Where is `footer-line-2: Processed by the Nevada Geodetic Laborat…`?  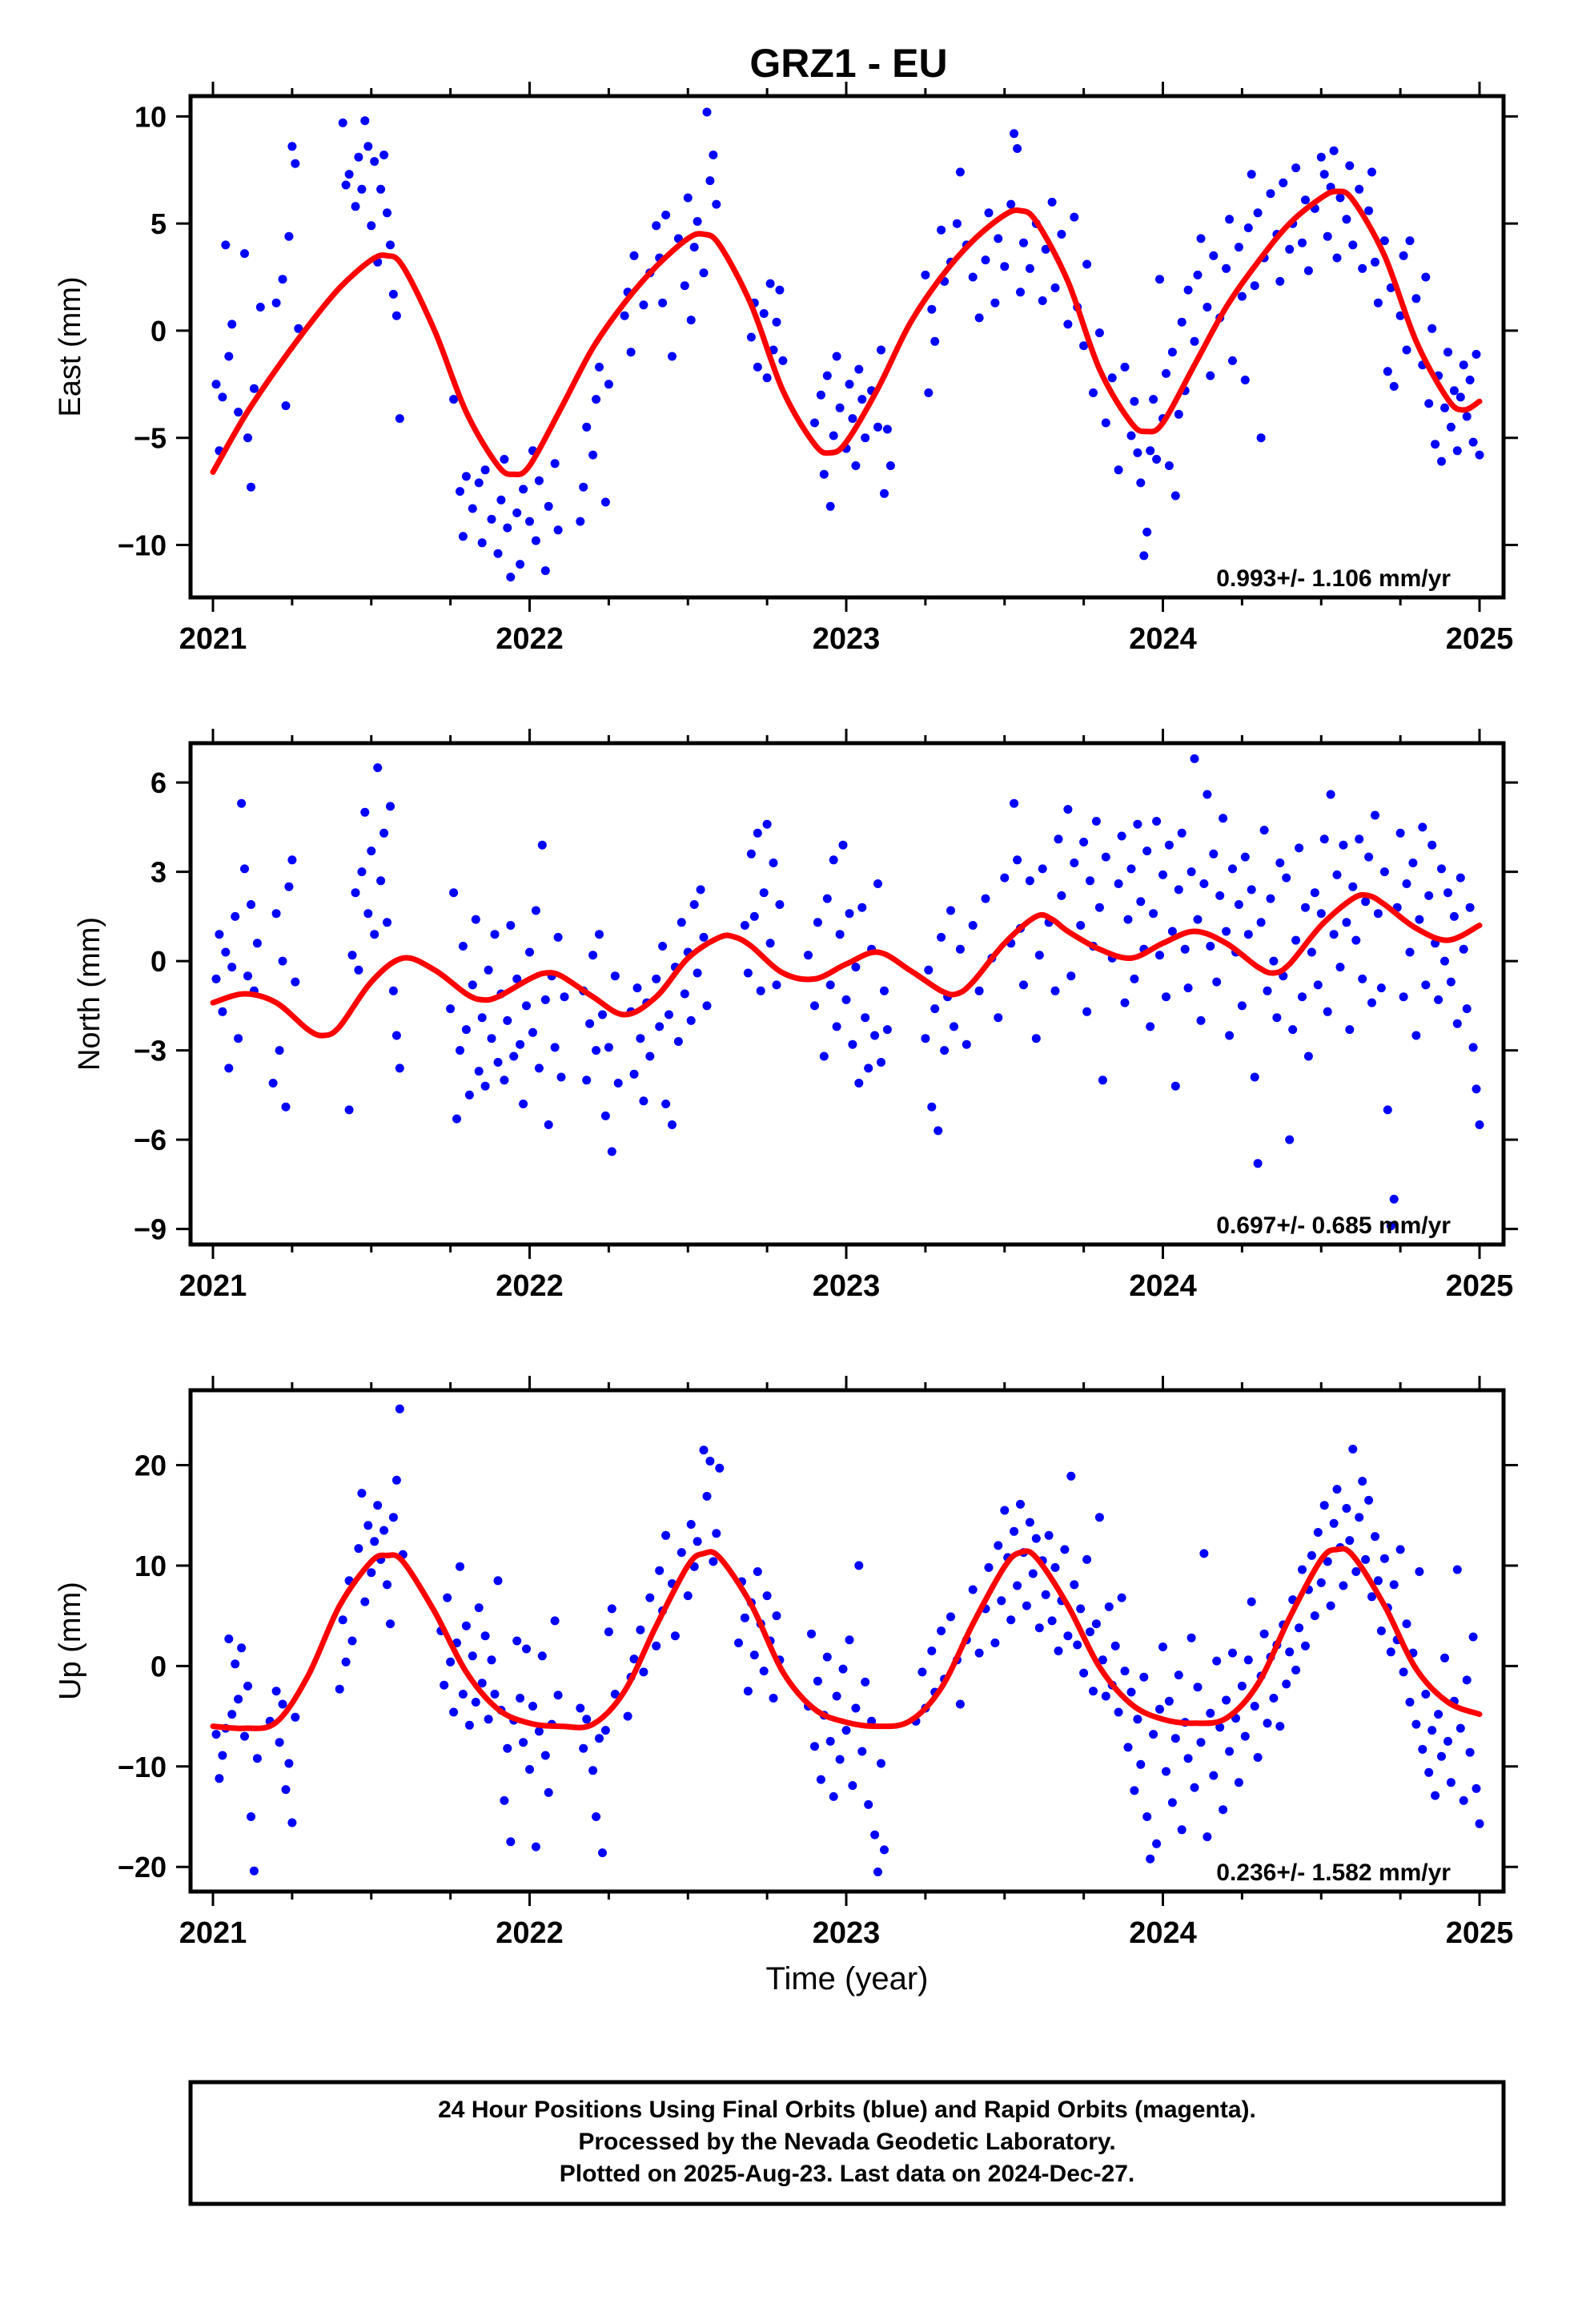 footer-line-2: Processed by the Nevada Geodetic Laborat… is located at coordinates (847, 2142).